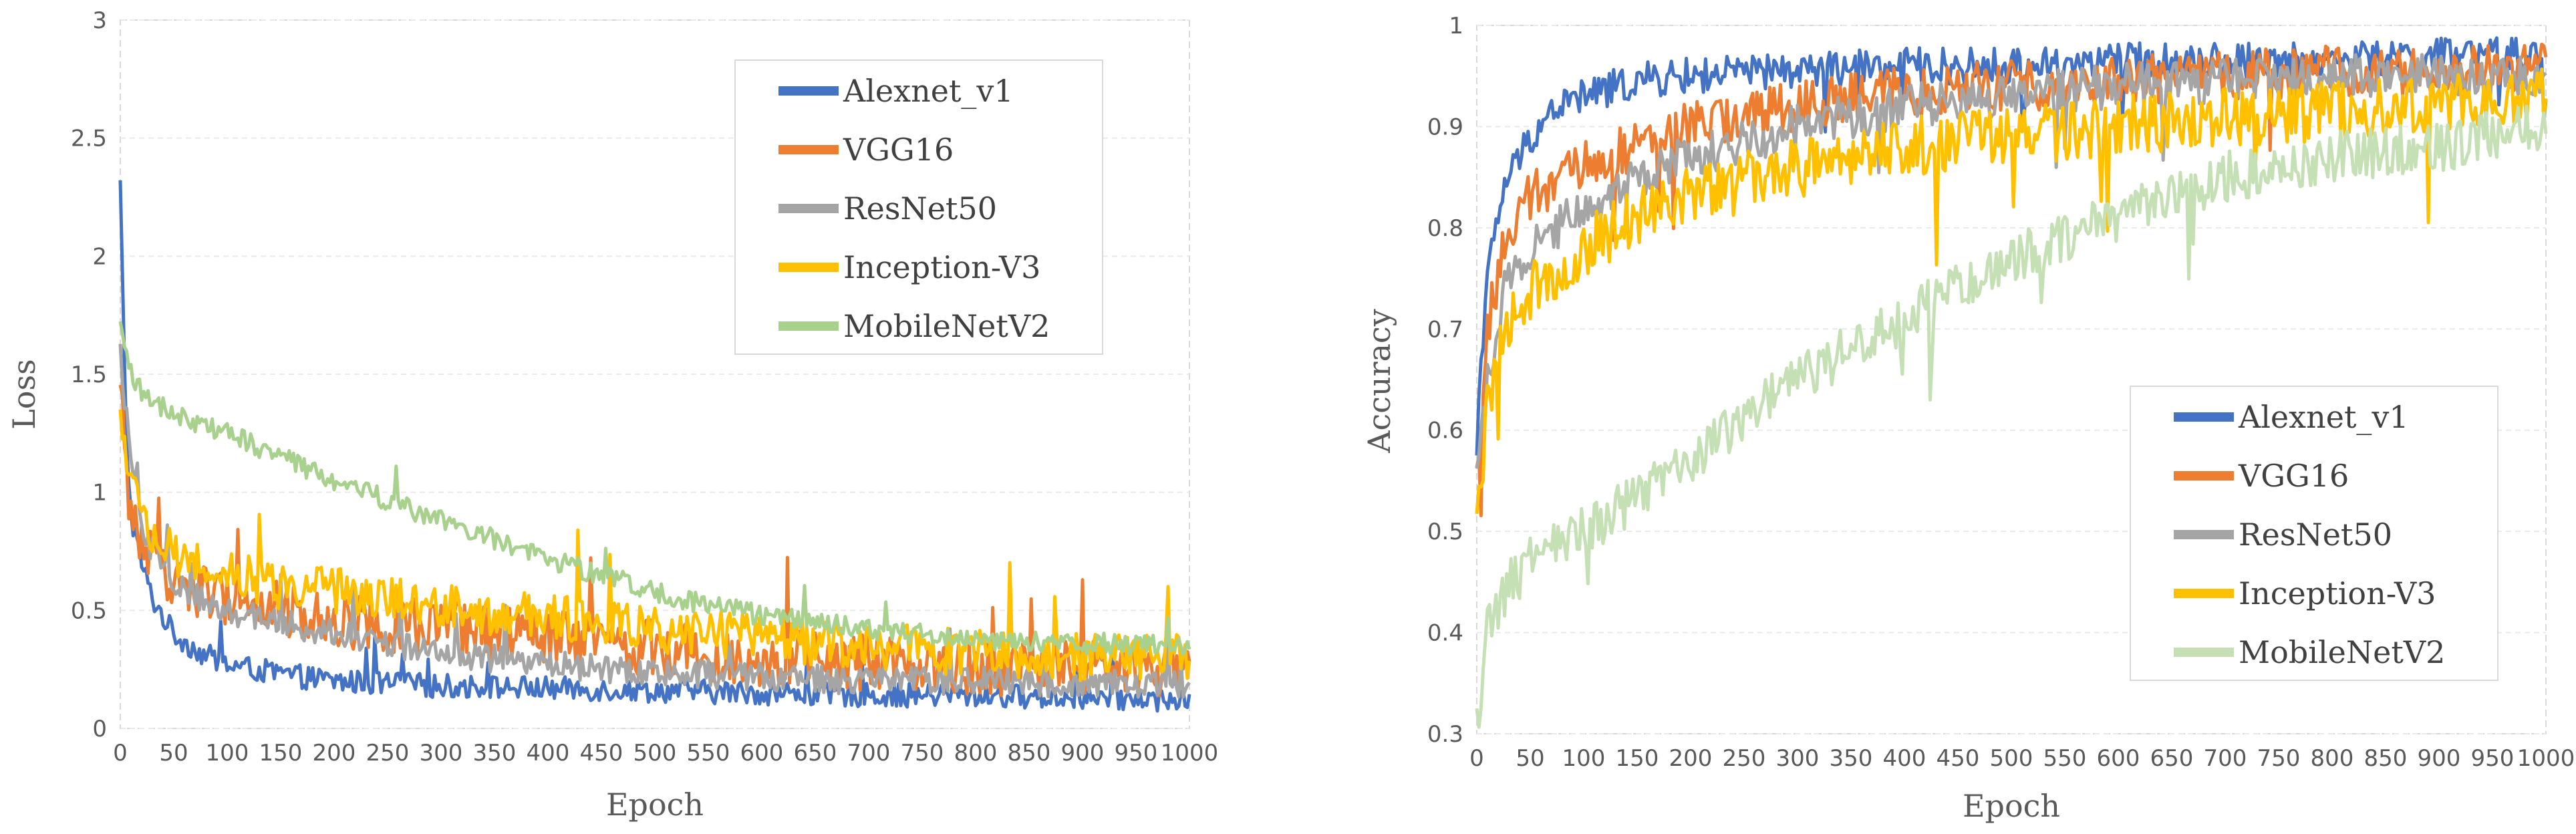 The height and width of the screenshot is (834, 2576). I want to click on y-tick-label: 2, so click(99, 256).